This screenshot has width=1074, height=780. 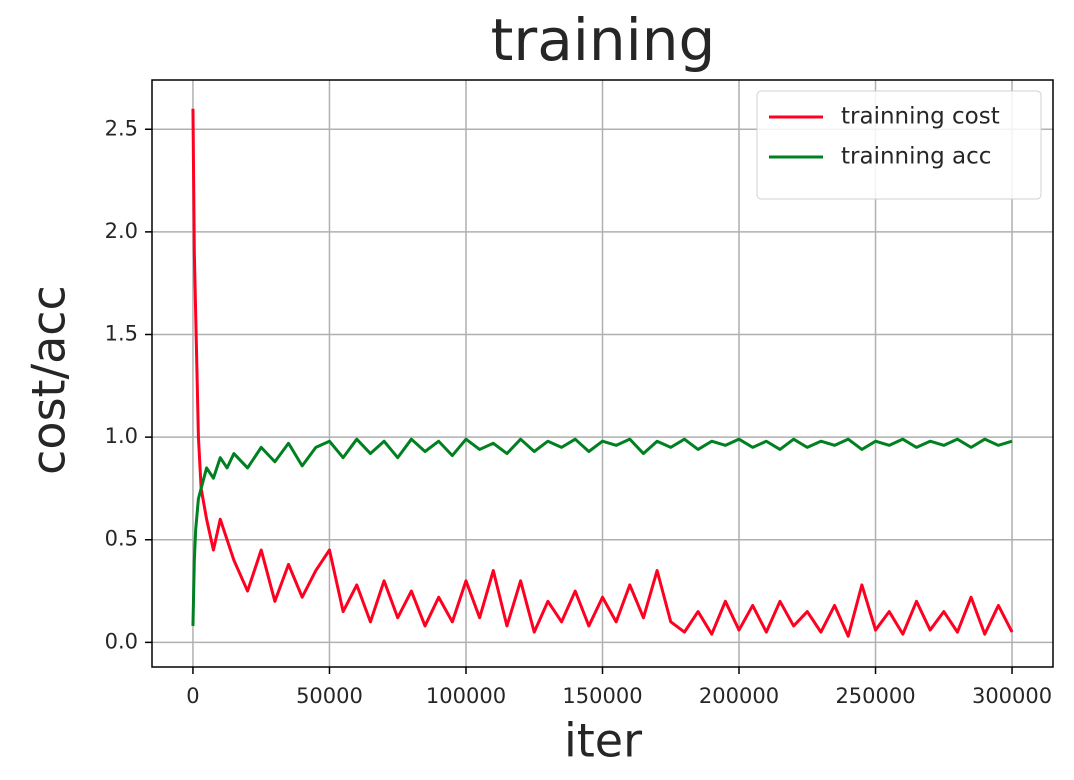 I want to click on x-tick-label: 100000, so click(x=466, y=696).